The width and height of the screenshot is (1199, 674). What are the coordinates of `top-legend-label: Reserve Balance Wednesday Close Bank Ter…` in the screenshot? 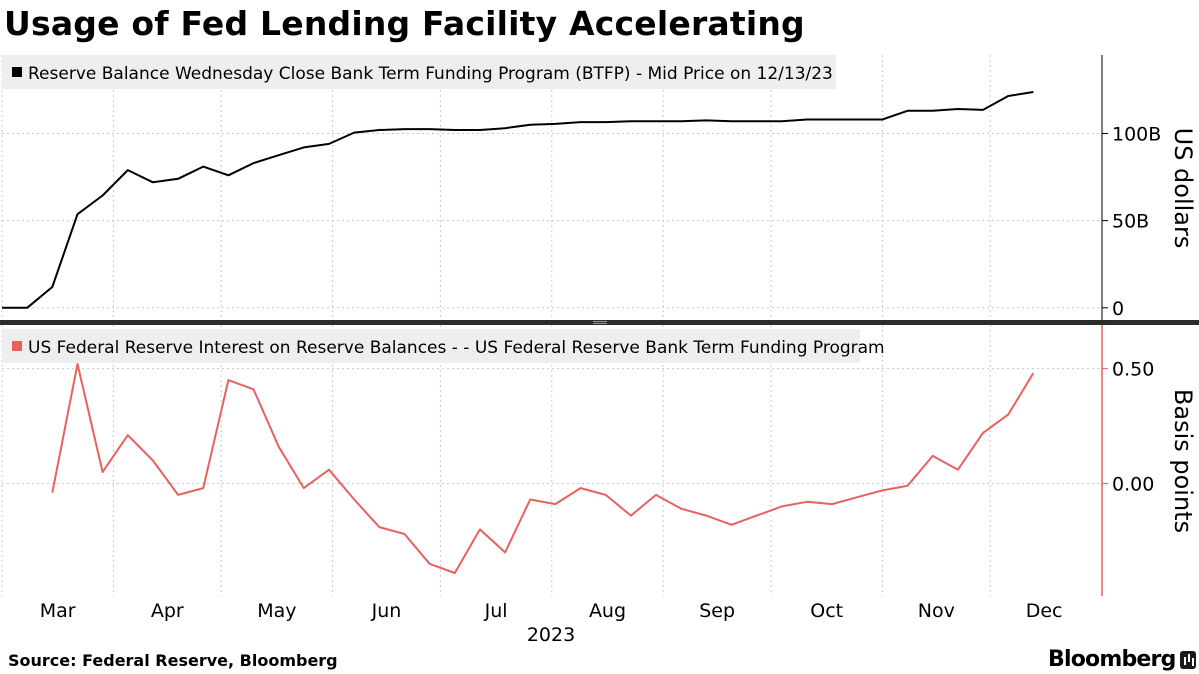 It's located at (430, 74).